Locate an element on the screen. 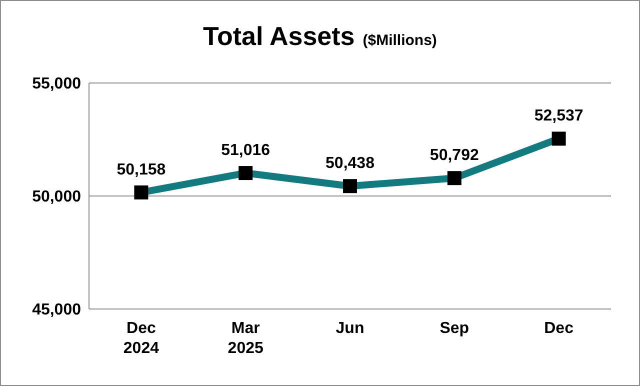  x-tick-label: Dec 2024 is located at coordinates (141, 338).